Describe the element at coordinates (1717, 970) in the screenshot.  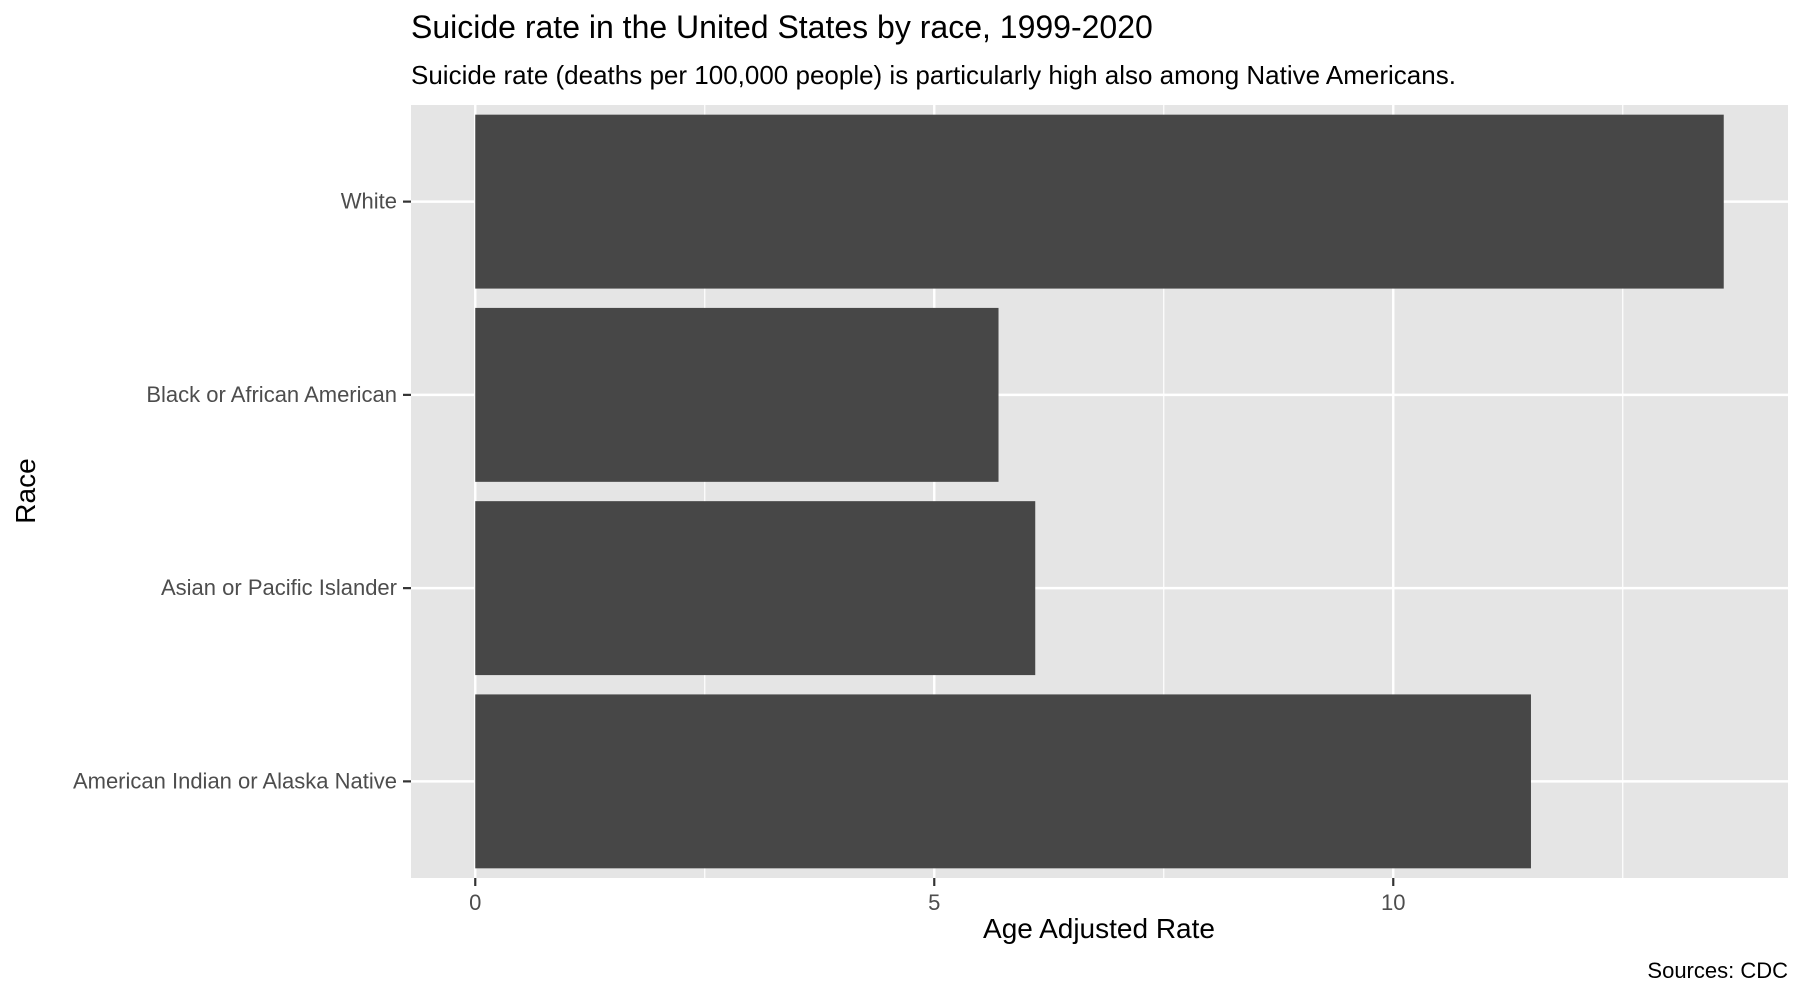
I see `chart-caption: Sources: CDC` at that location.